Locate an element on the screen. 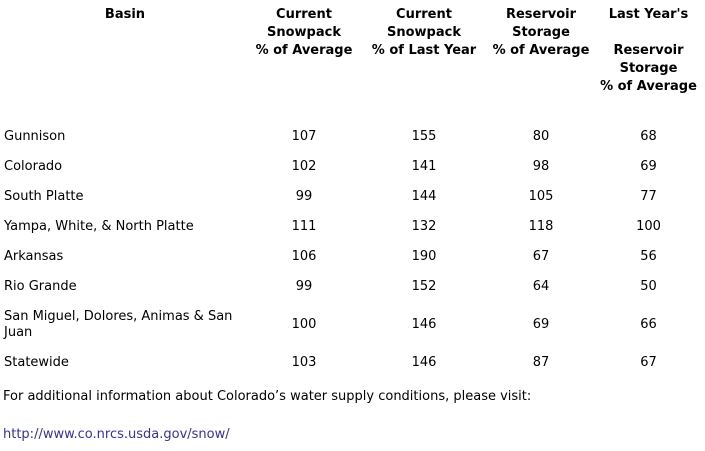  value-cell: 107 is located at coordinates (304, 136).